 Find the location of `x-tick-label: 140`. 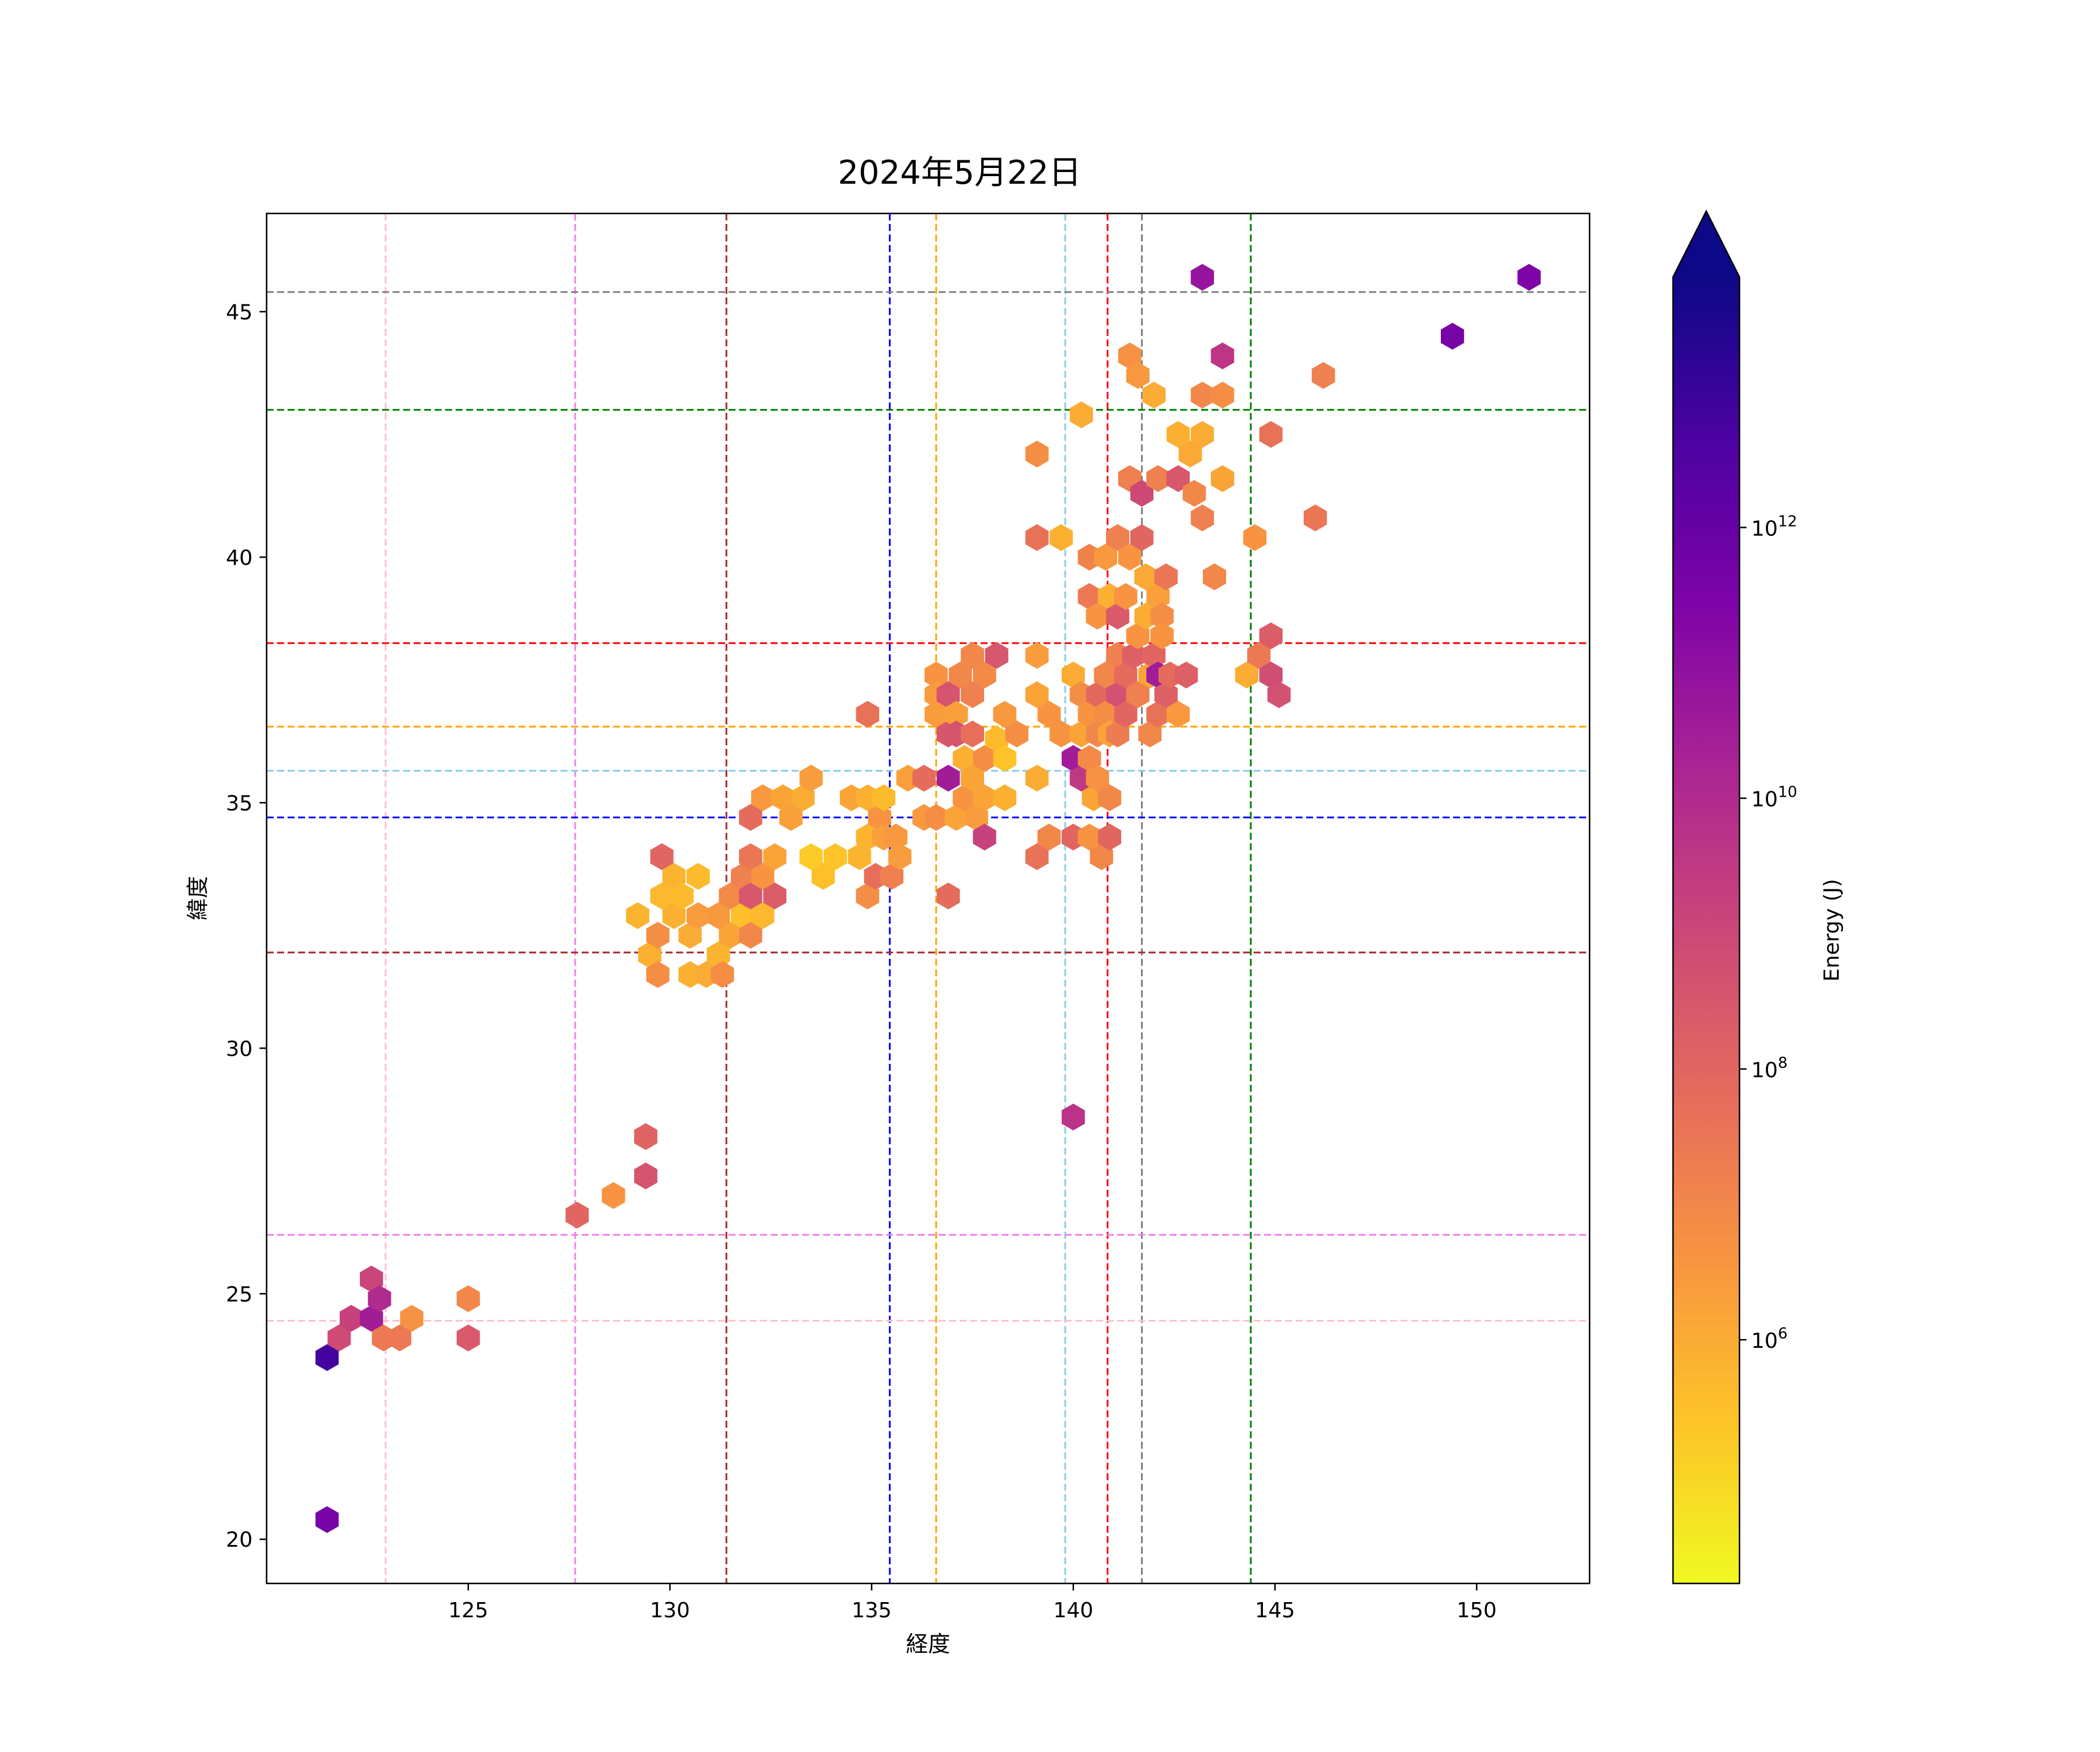

x-tick-label: 140 is located at coordinates (1074, 1611).